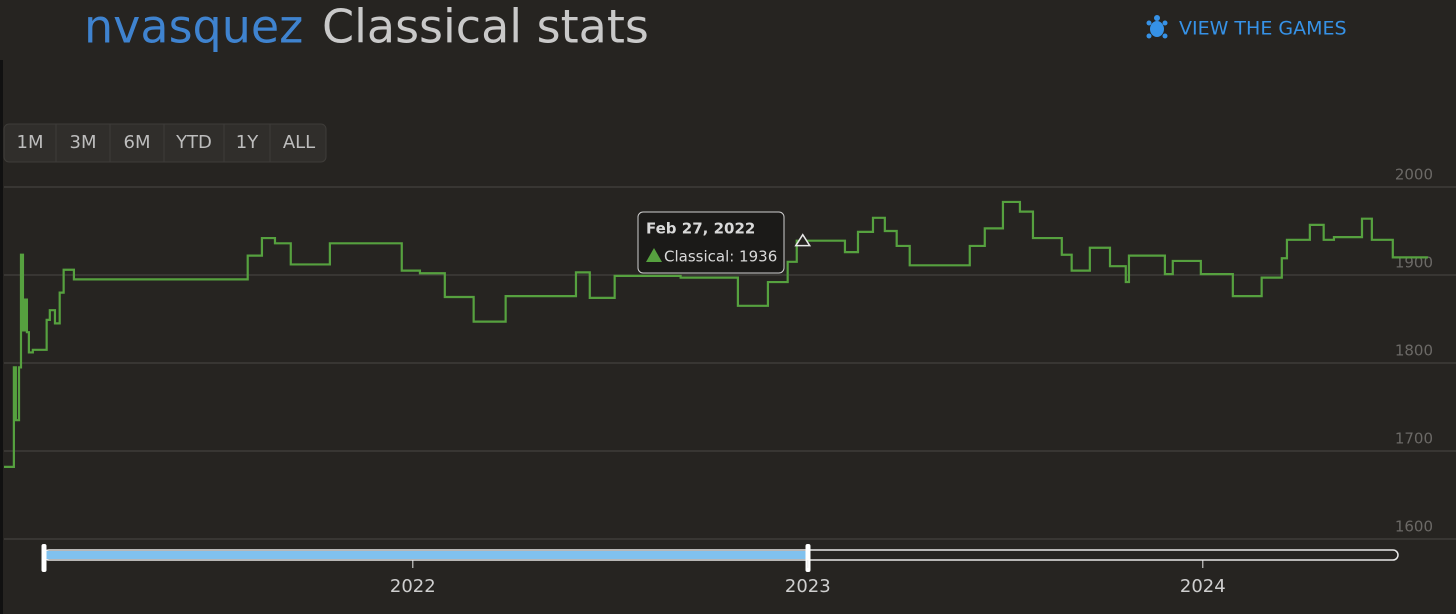 This screenshot has width=1456, height=614. What do you see at coordinates (1, 337) in the screenshot?
I see `left-edge` at bounding box center [1, 337].